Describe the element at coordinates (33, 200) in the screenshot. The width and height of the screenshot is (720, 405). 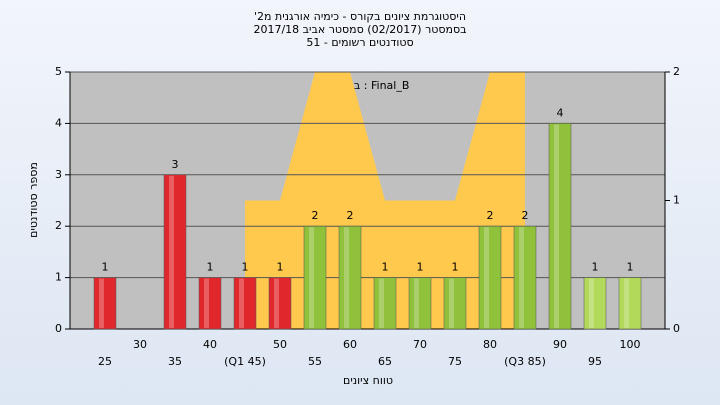
I see `y-axis-label: מספר סטודנטים` at that location.